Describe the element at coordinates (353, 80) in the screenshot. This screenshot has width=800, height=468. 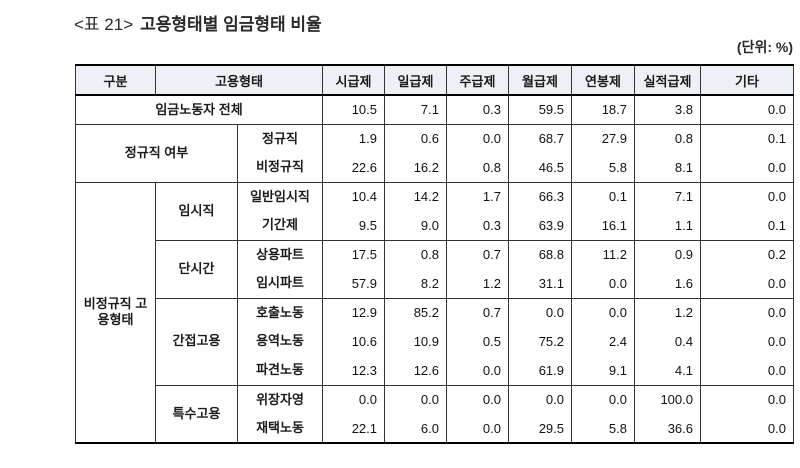
I see `column-header-hourly: 시급제` at that location.